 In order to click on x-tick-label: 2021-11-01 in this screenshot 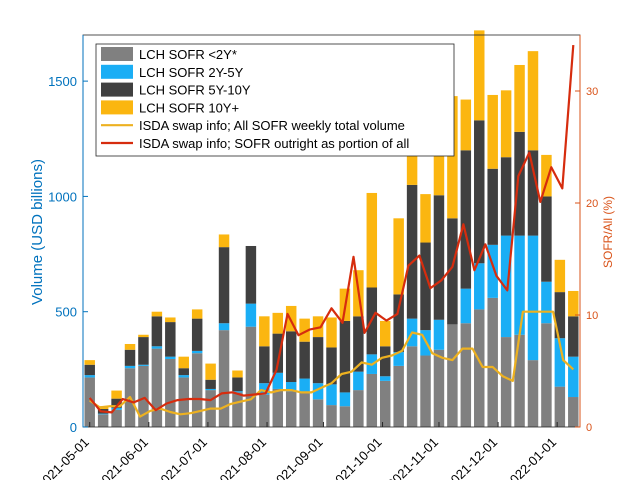, I will do `click(412, 457)`.